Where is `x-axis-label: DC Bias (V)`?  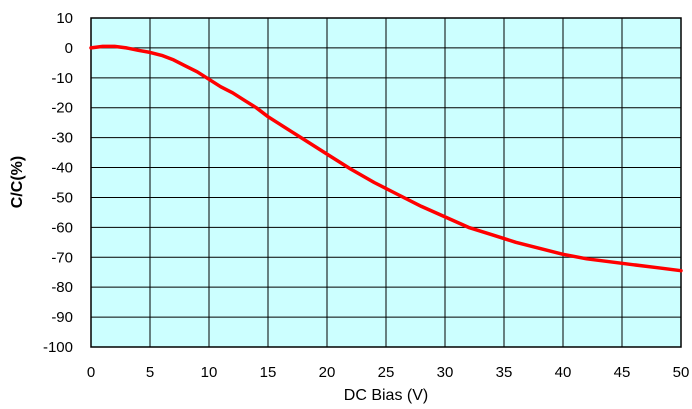 x-axis-label: DC Bias (V) is located at coordinates (386, 395).